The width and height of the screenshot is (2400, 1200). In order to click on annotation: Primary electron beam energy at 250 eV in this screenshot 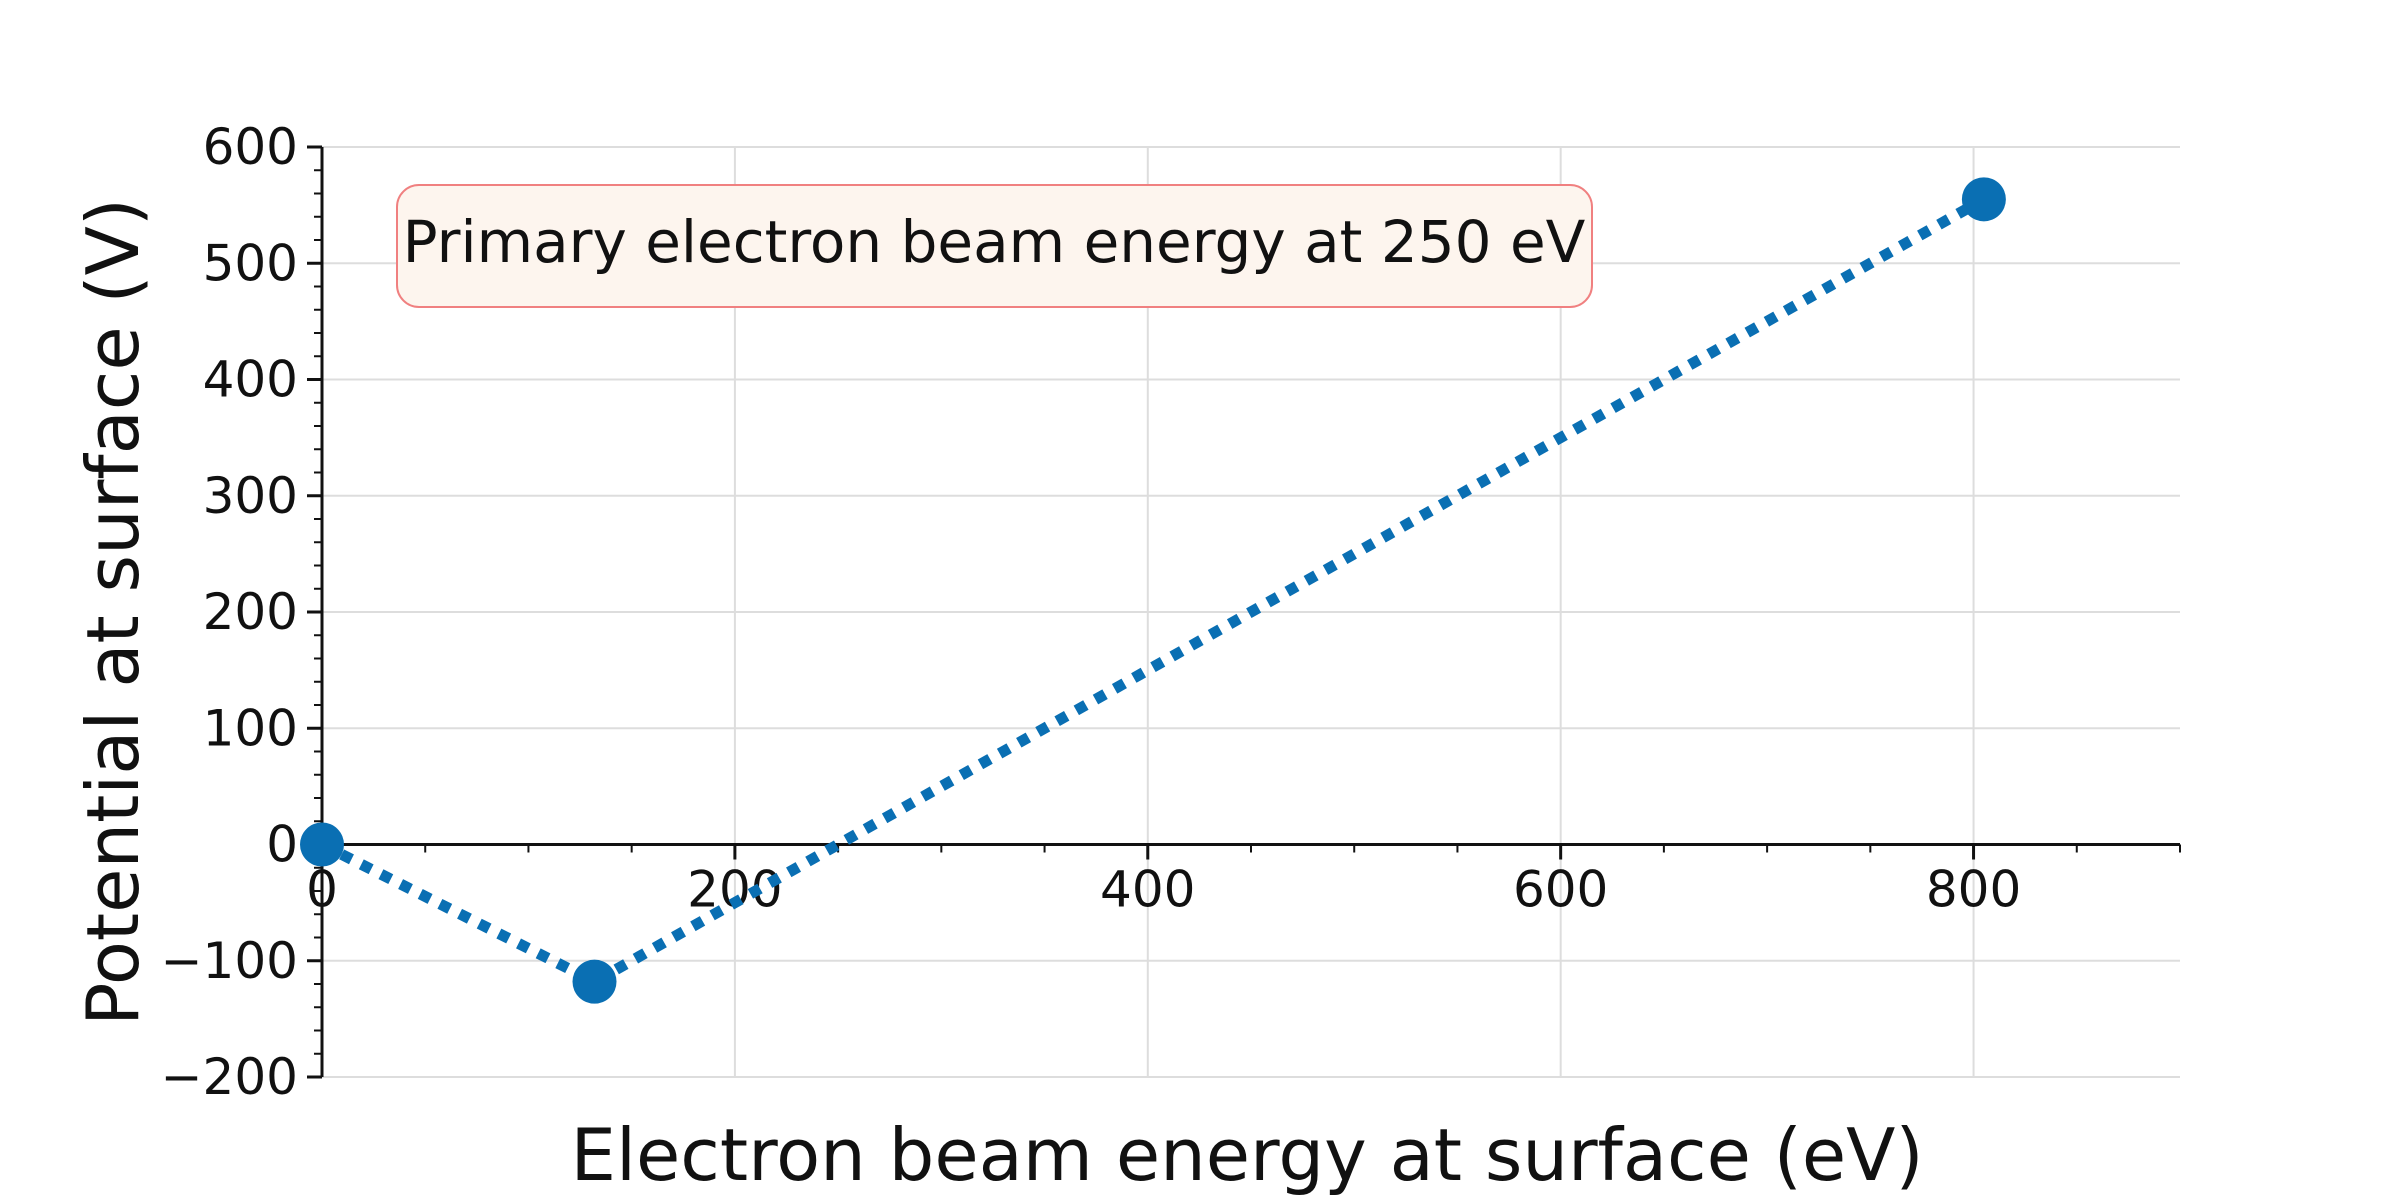, I will do `click(994, 246)`.